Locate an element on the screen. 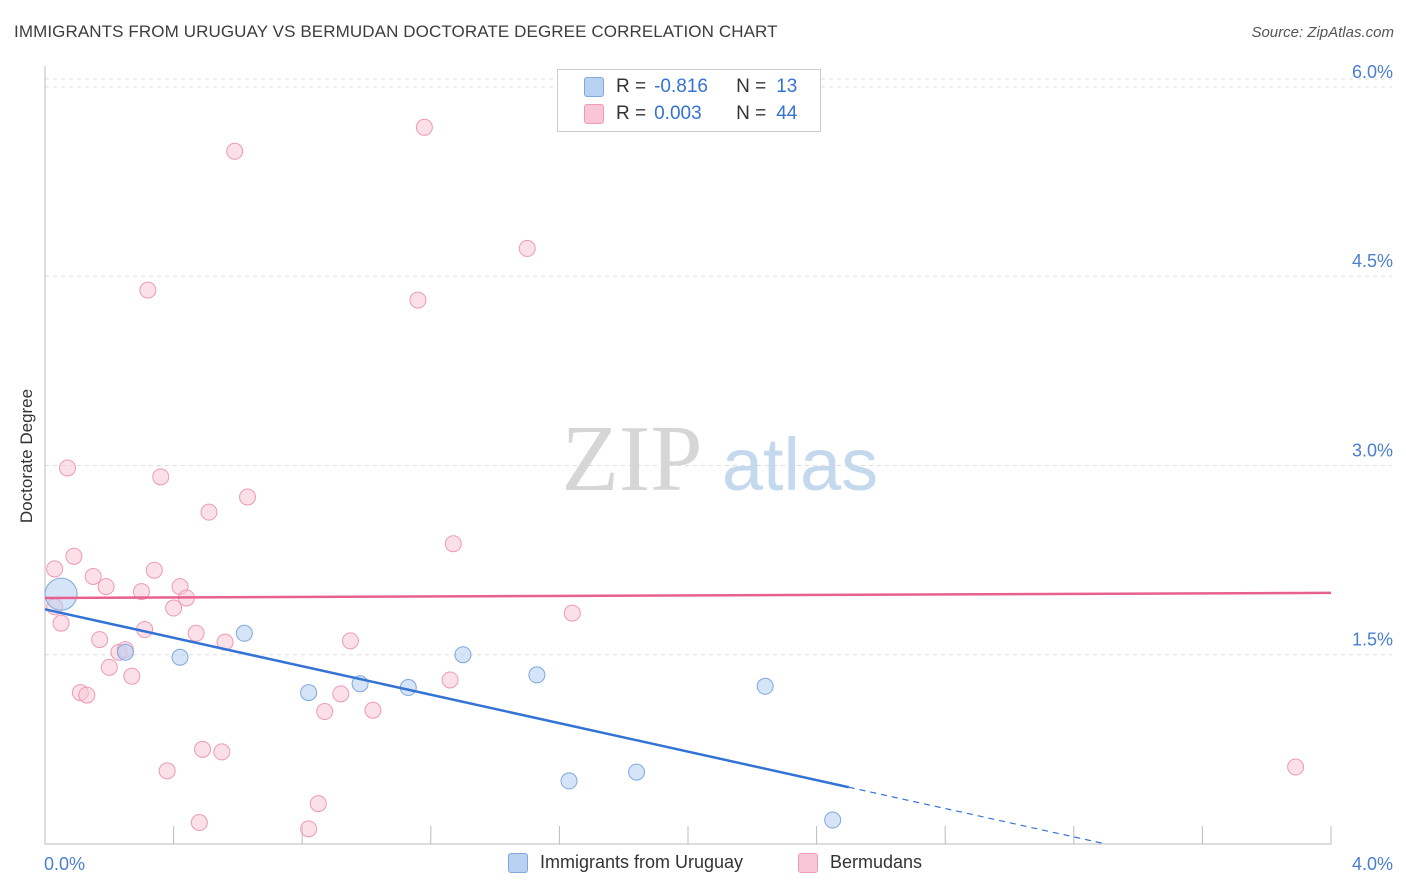 The width and height of the screenshot is (1406, 892). legend-row-uruguay: R = -0.816 N = 13 is located at coordinates (690, 87).